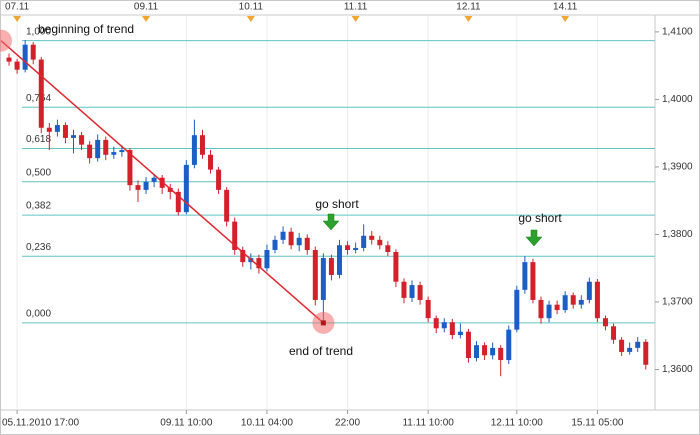 The width and height of the screenshot is (700, 435). I want to click on fib-level-label: 0,236, so click(38, 247).